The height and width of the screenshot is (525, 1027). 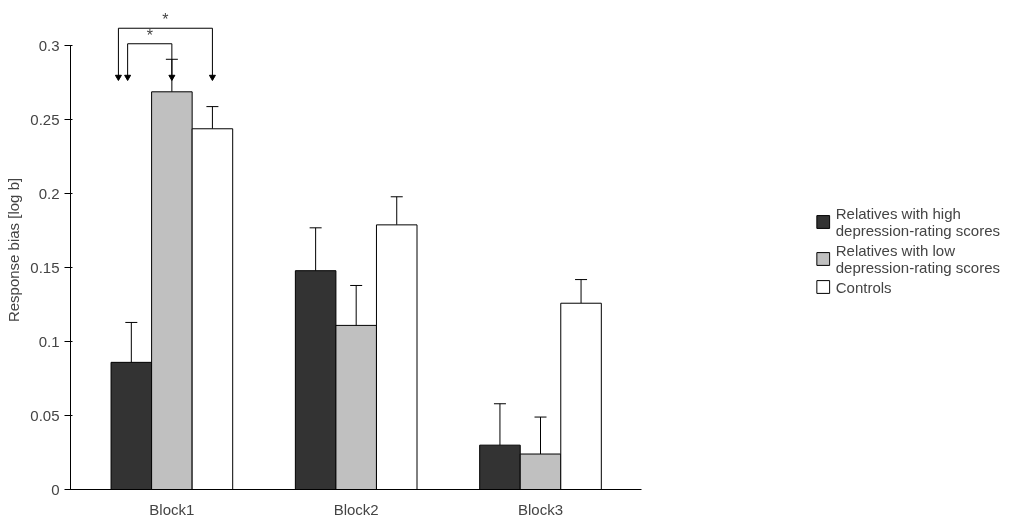 What do you see at coordinates (863, 286) in the screenshot?
I see `legend-label: Controls` at bounding box center [863, 286].